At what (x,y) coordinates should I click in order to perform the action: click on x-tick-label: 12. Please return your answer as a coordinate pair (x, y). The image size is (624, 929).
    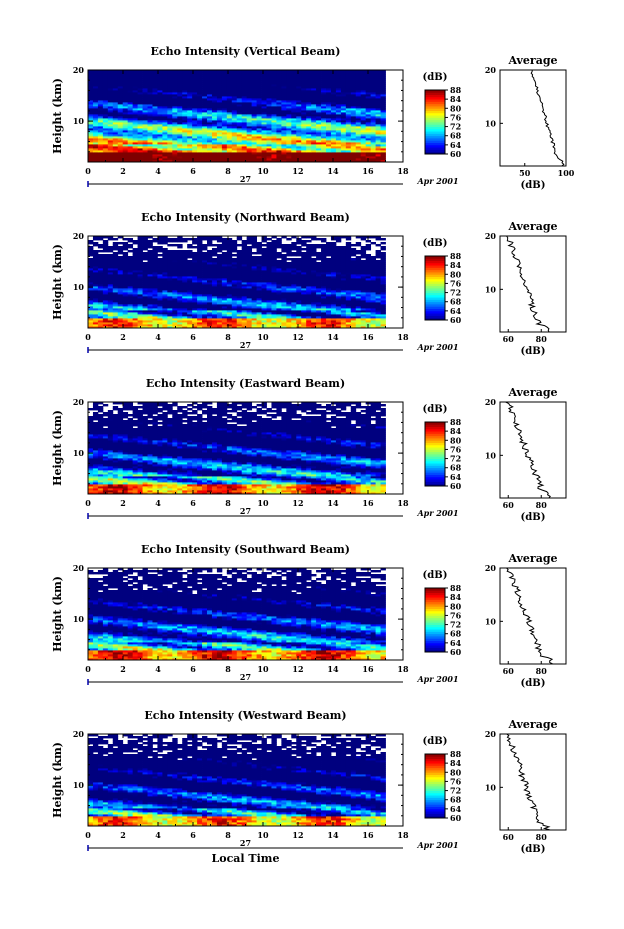
    Looking at the image, I should click on (297, 171).